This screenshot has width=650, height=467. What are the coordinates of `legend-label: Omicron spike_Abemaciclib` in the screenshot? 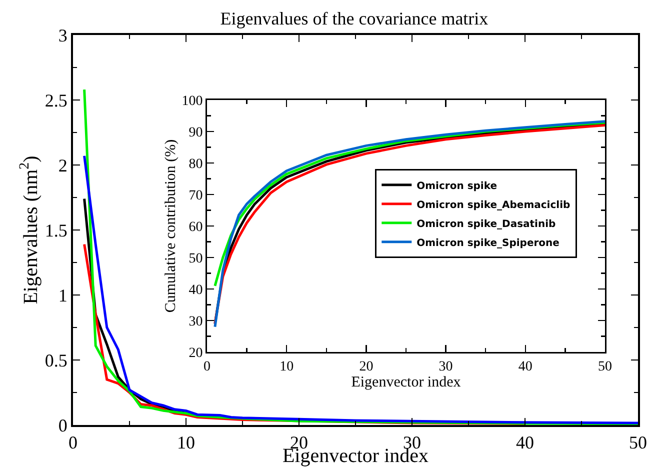 It's located at (493, 205).